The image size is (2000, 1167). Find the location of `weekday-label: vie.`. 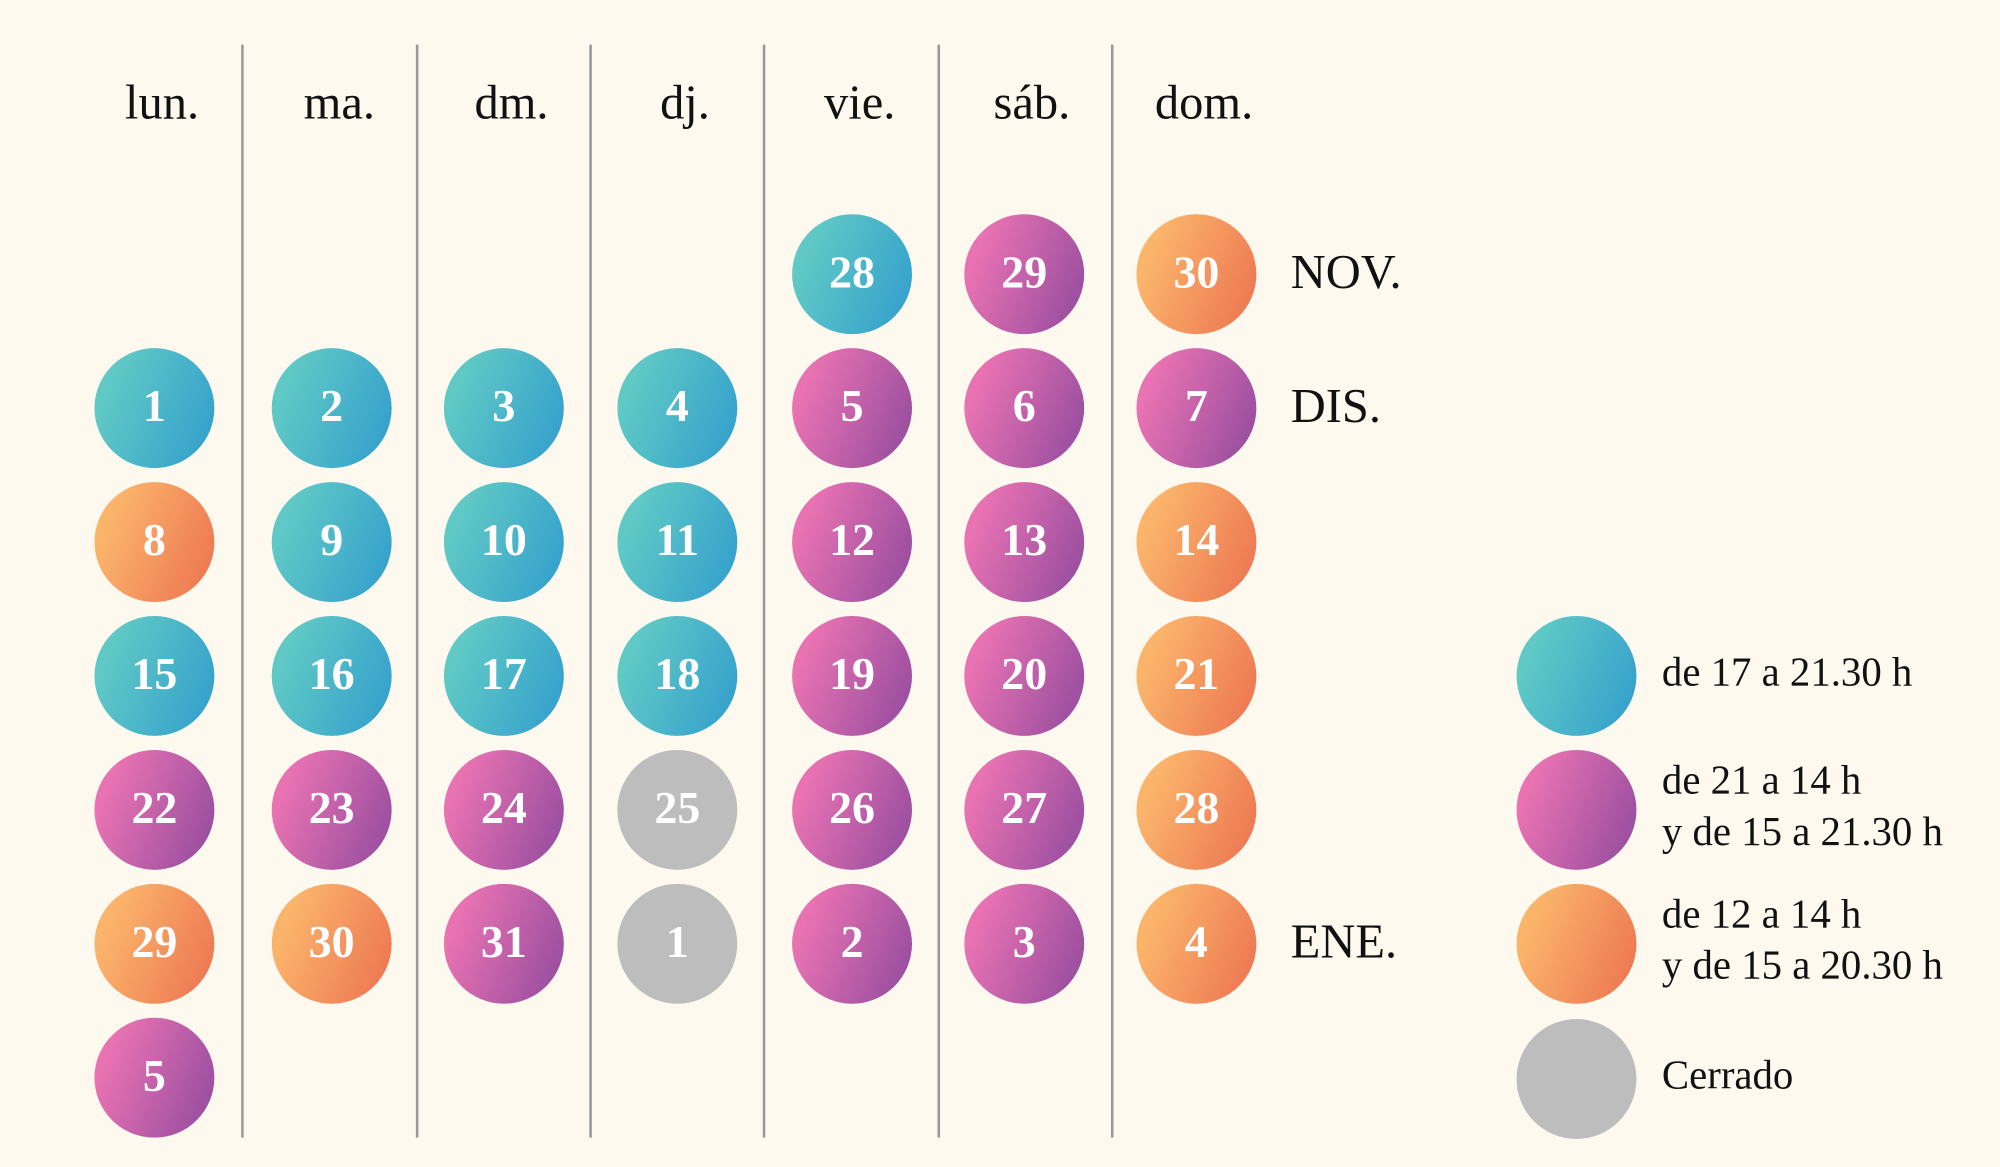

weekday-label: vie. is located at coordinates (859, 102).